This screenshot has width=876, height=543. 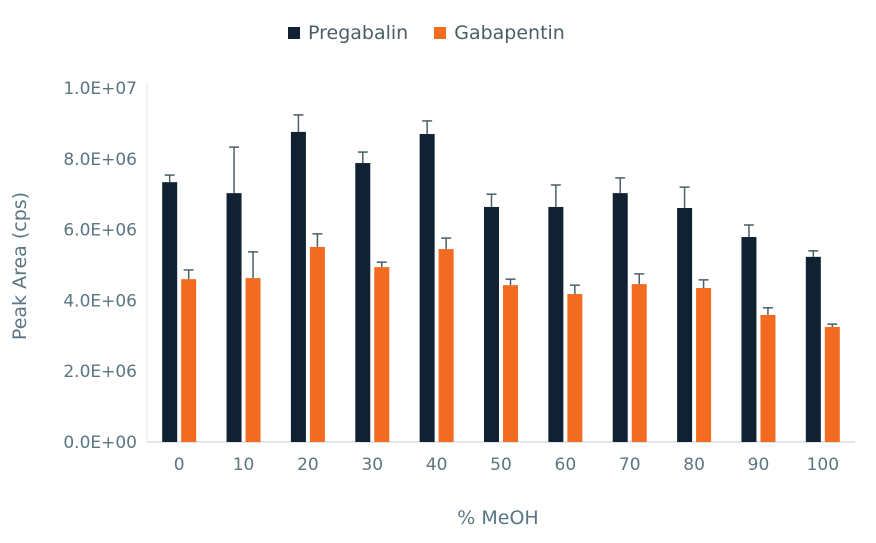 What do you see at coordinates (294, 33) in the screenshot?
I see `legend-swatch-pregabalin` at bounding box center [294, 33].